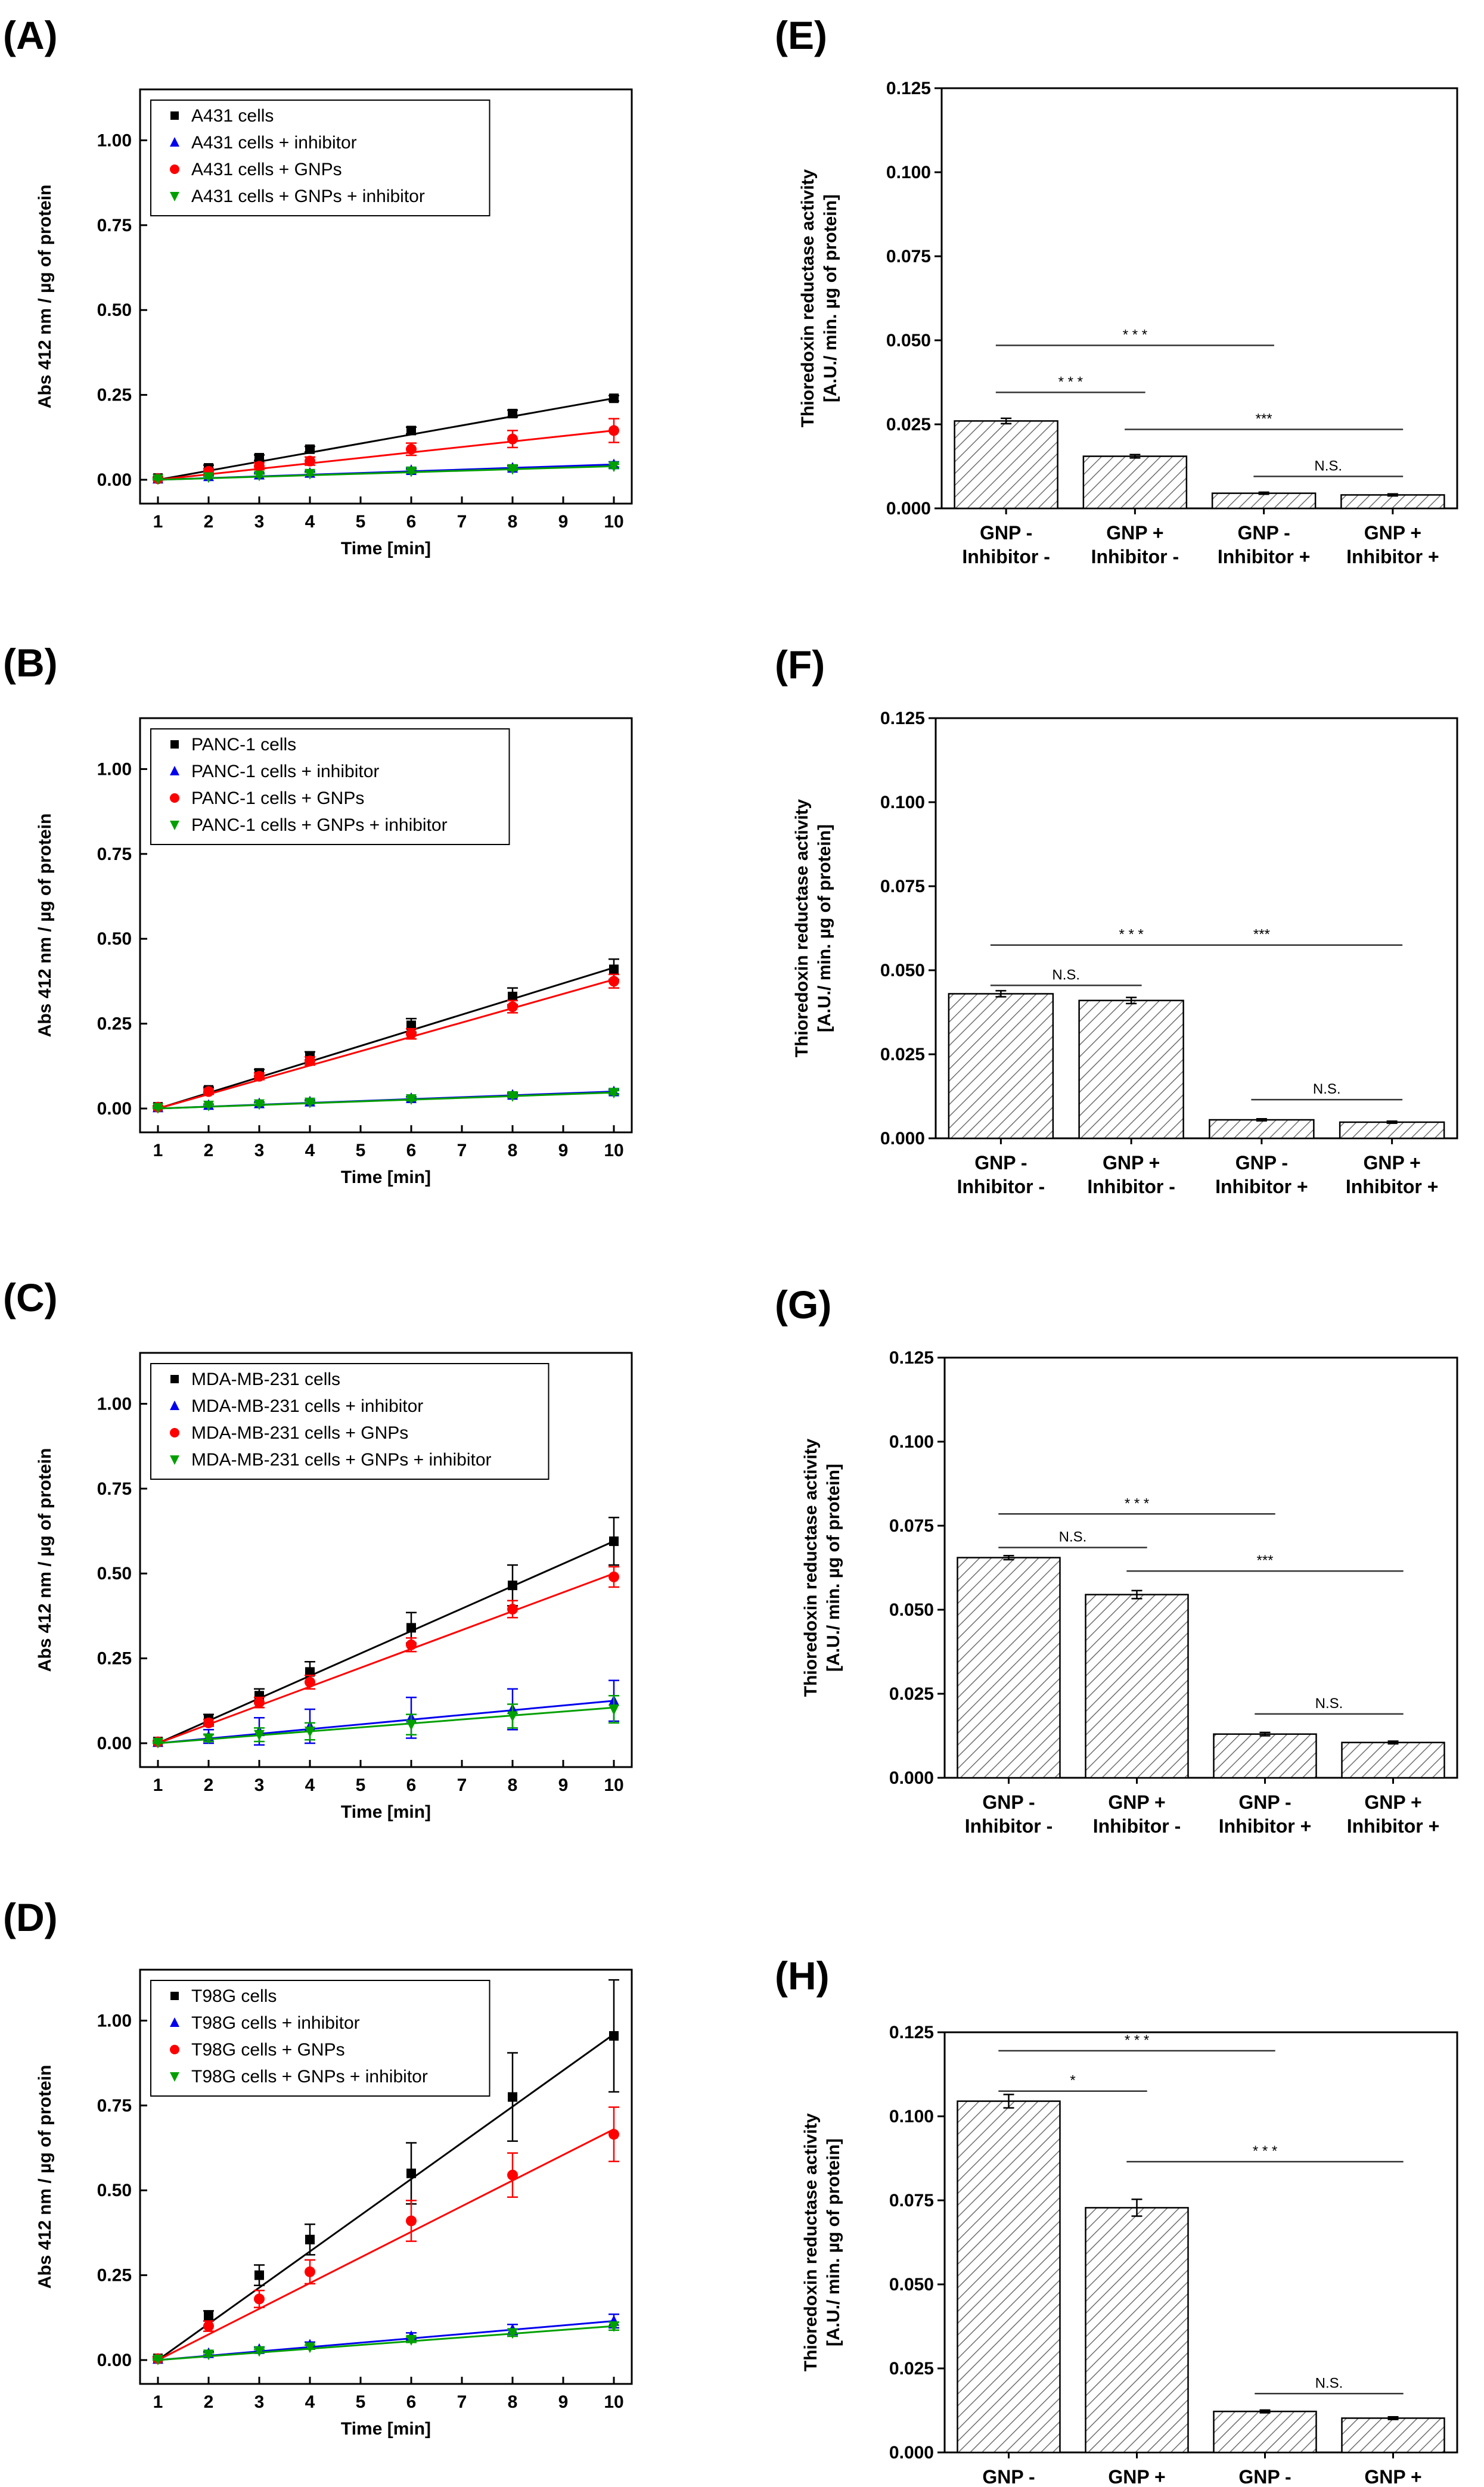 The width and height of the screenshot is (1484, 2487). What do you see at coordinates (1264, 419) in the screenshot?
I see `significance-label: ***` at bounding box center [1264, 419].